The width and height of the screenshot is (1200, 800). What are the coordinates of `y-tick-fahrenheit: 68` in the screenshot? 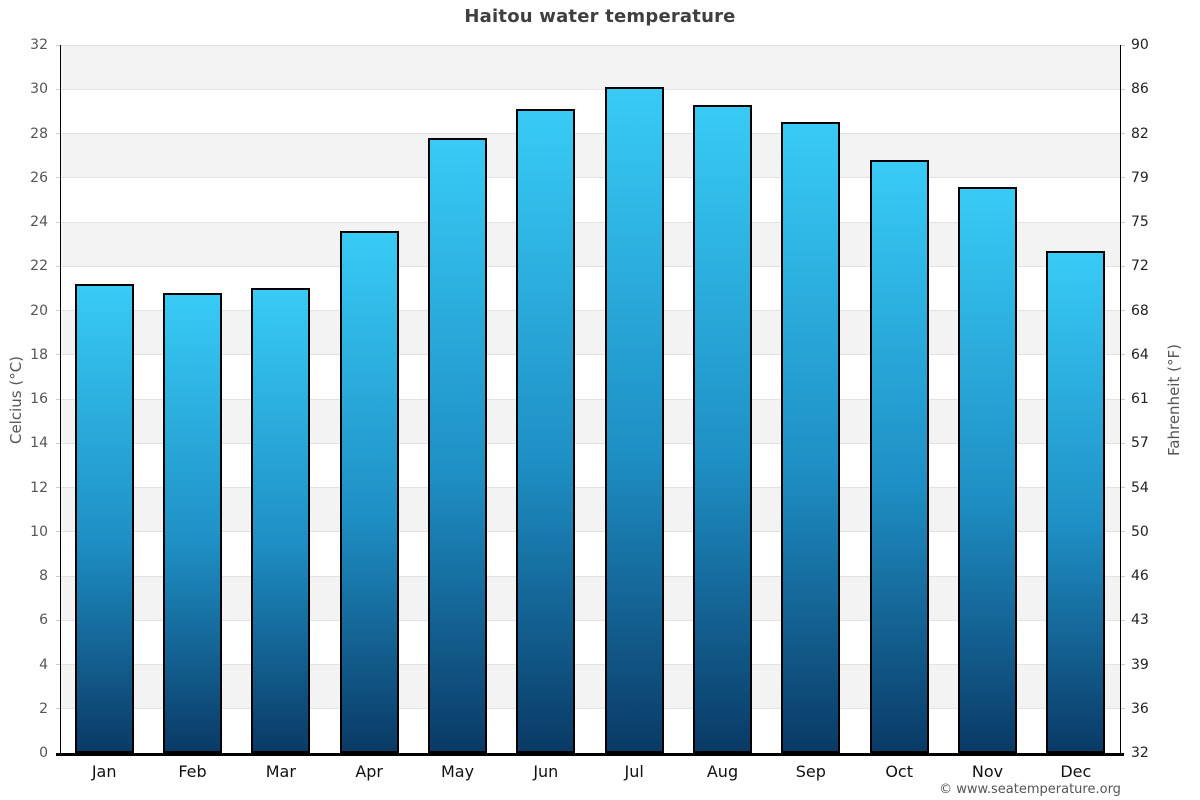 It's located at (1140, 310).